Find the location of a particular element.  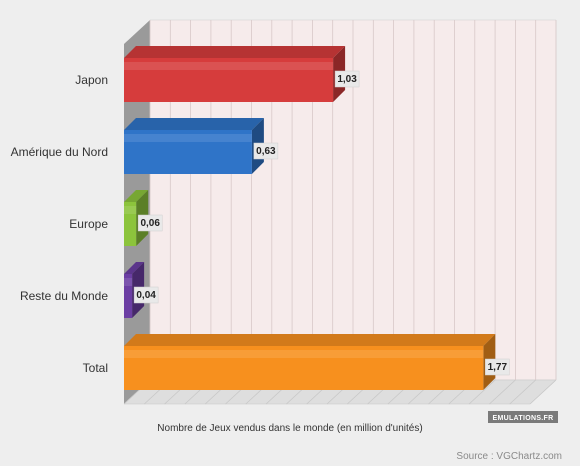

value-label-1: 0,63 is located at coordinates (266, 151).